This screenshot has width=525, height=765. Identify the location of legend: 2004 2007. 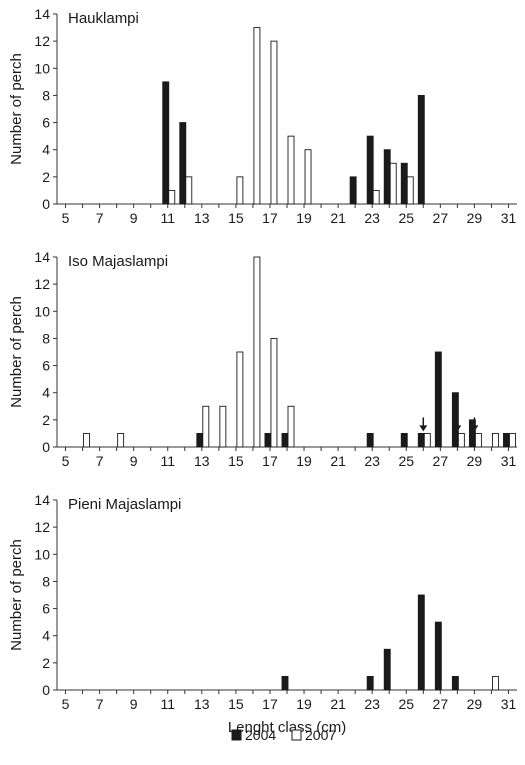
(283, 735).